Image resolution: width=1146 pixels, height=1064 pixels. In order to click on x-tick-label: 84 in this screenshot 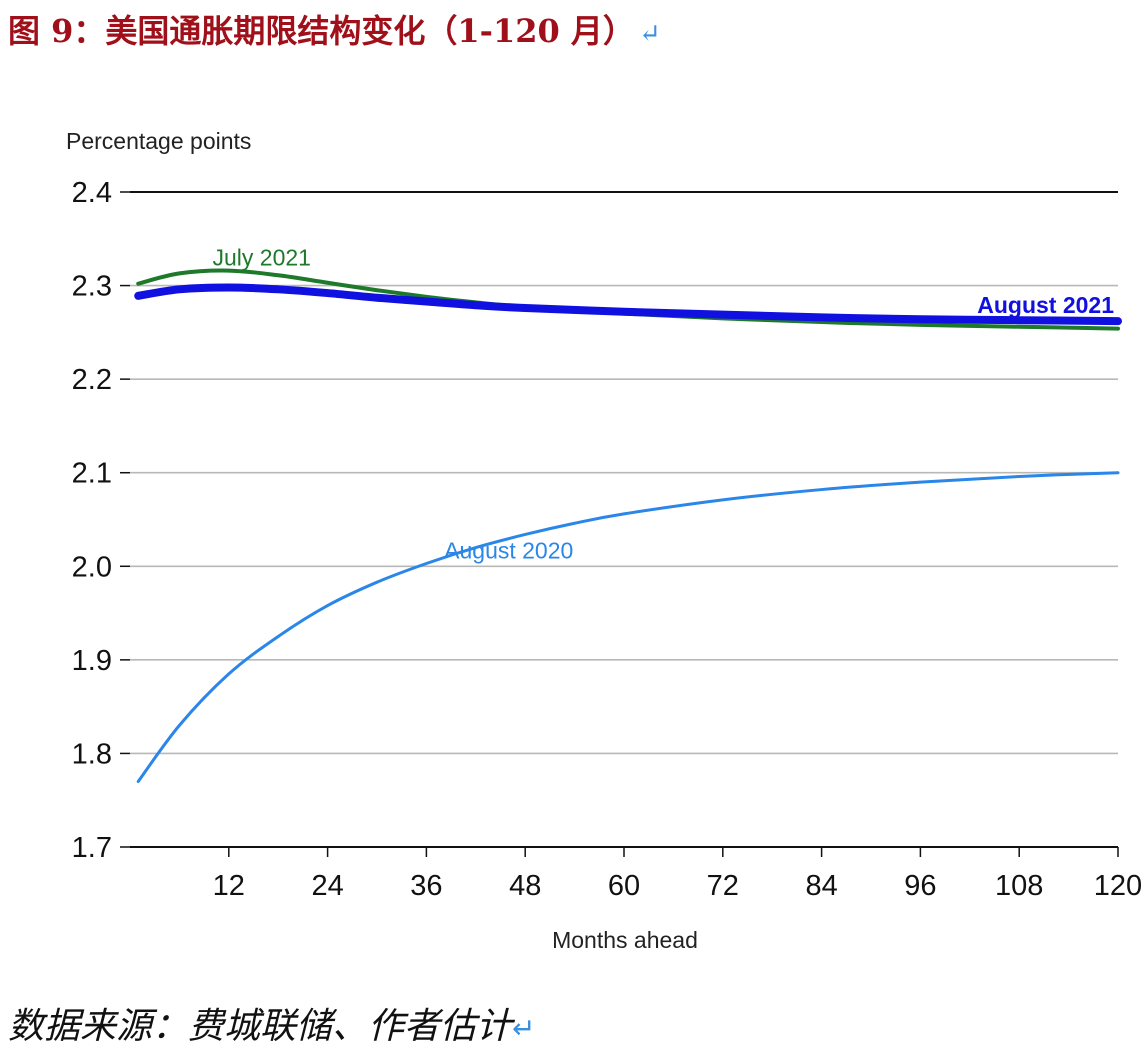, I will do `click(821, 886)`.